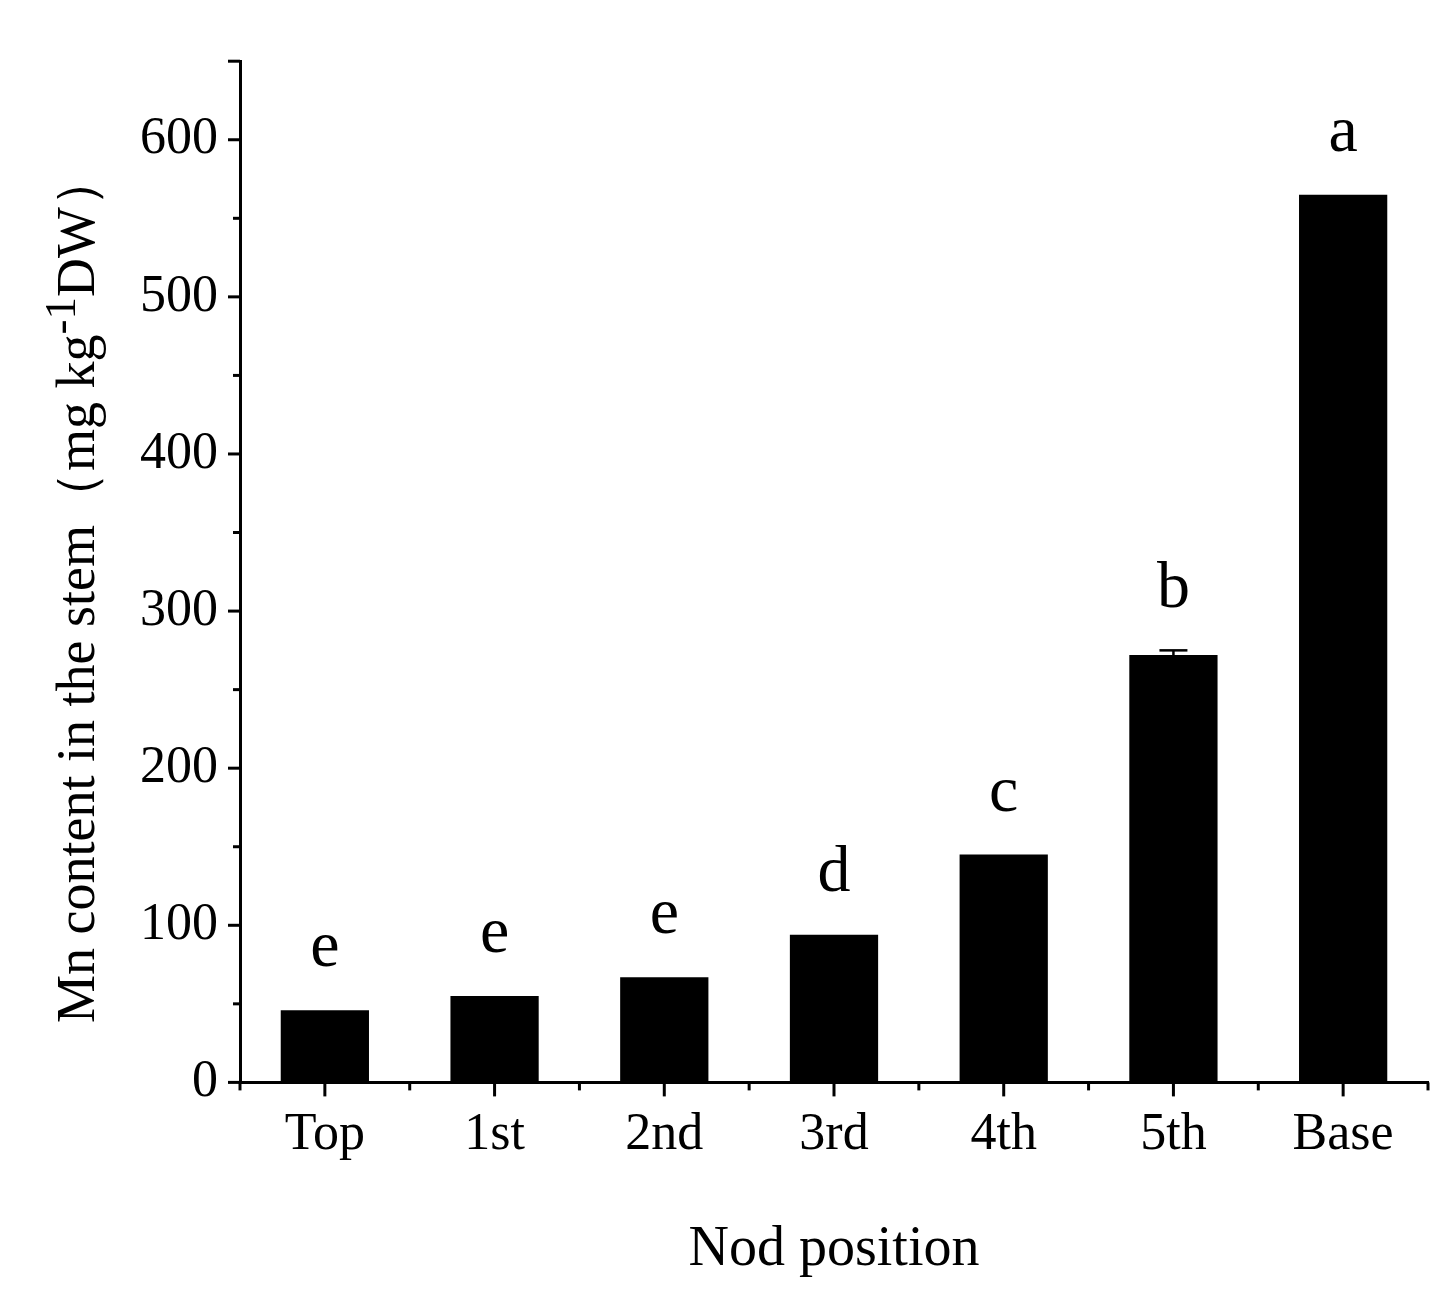  I want to click on y-tick-label: 500, so click(179, 293).